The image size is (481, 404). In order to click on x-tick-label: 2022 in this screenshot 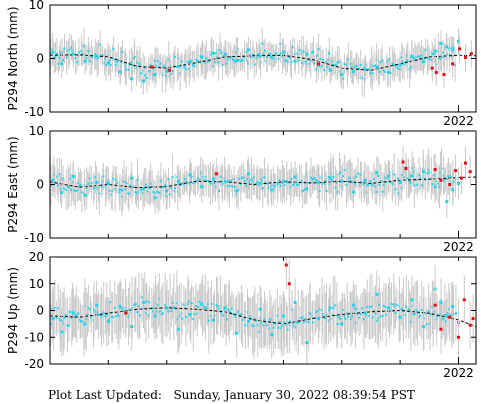, I will do `click(458, 373)`.